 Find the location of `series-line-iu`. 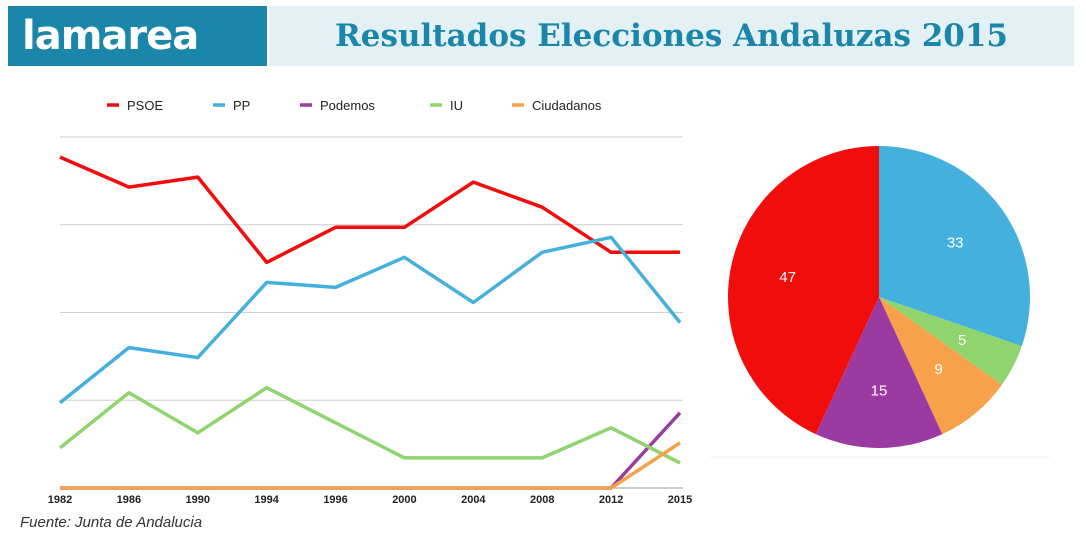

series-line-iu is located at coordinates (369, 425).